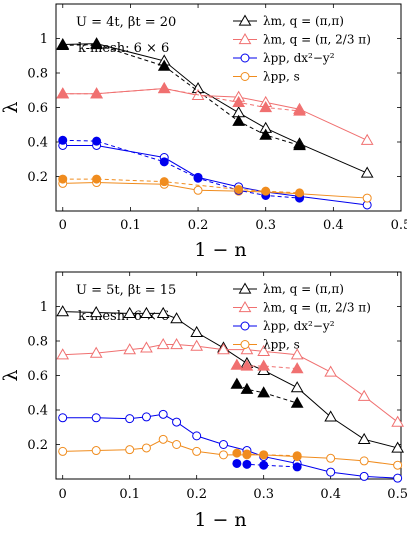  I want to click on x-tick-label: 0.1, so click(130, 225).